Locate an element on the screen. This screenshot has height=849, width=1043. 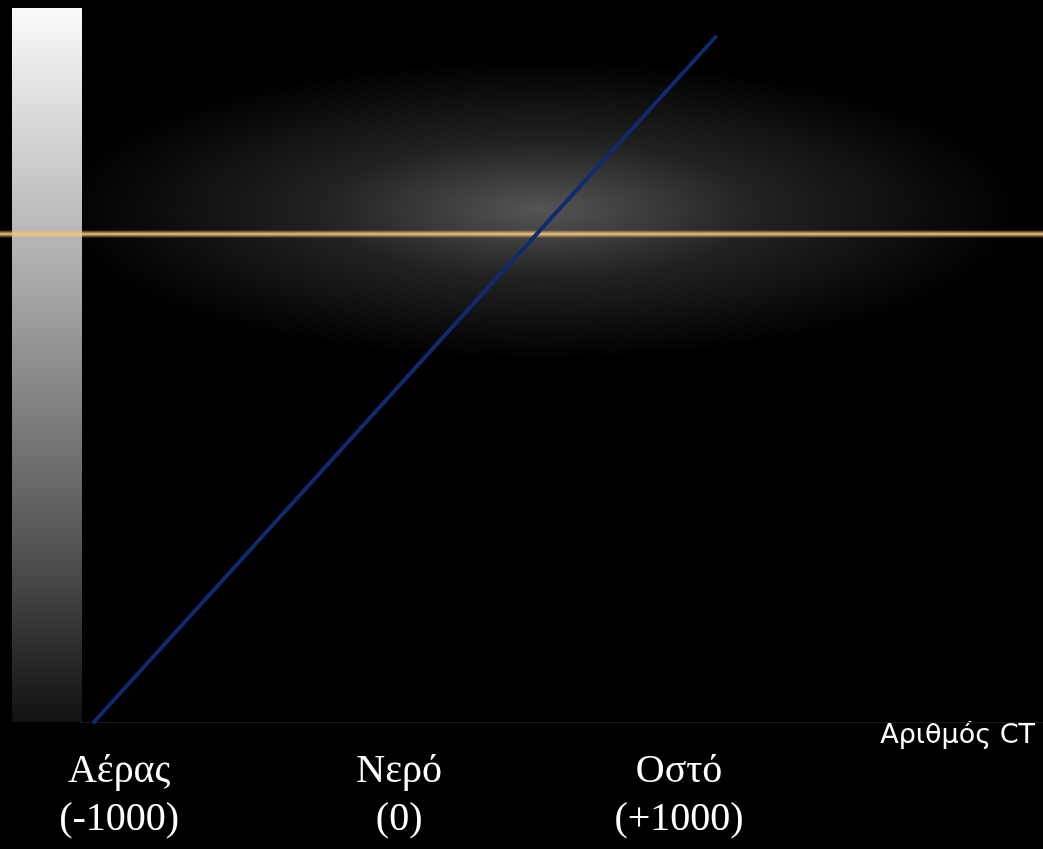
x-tick-label: Οστό (+1000) is located at coordinates (679, 792).